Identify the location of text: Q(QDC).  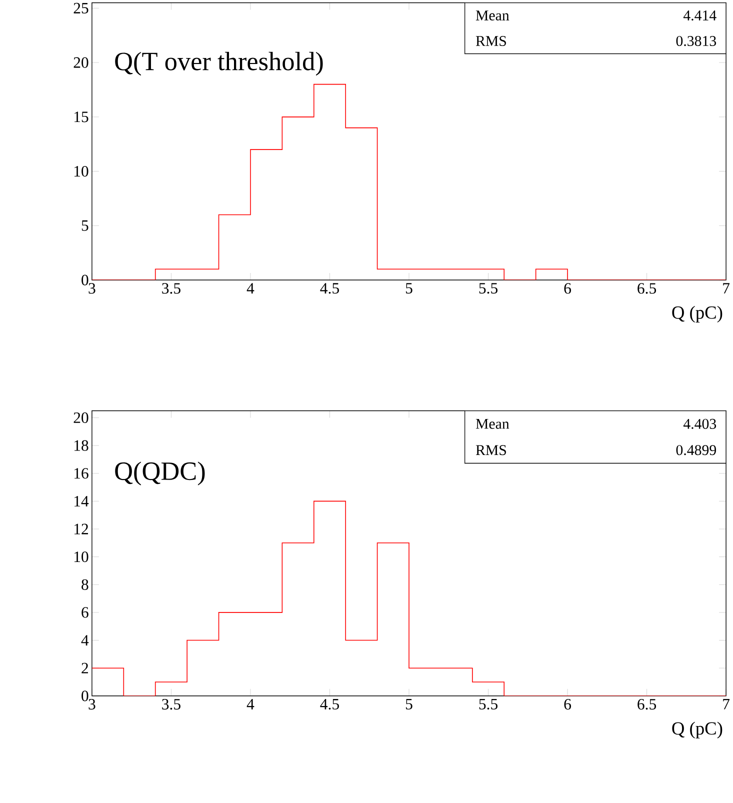
(160, 474).